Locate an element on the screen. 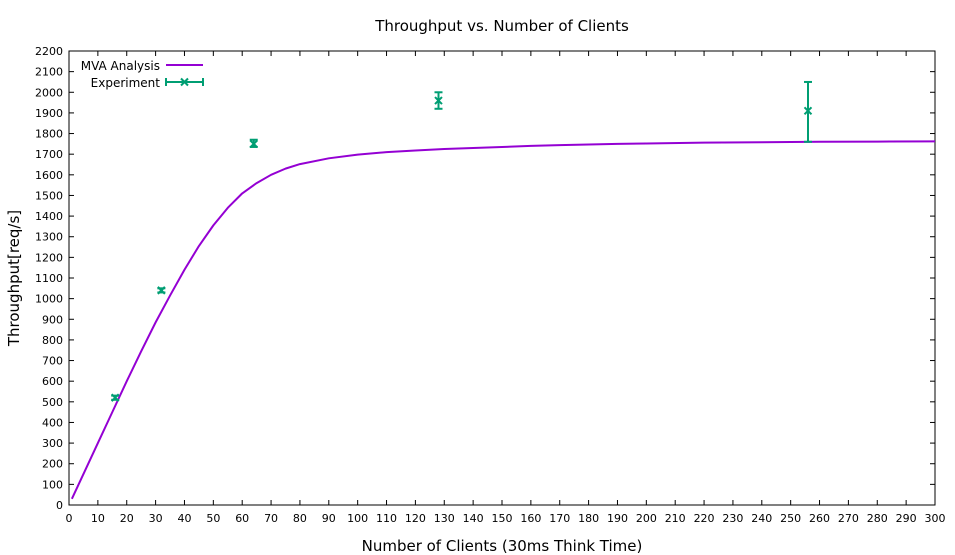  x-tick-label: 280 is located at coordinates (877, 518).